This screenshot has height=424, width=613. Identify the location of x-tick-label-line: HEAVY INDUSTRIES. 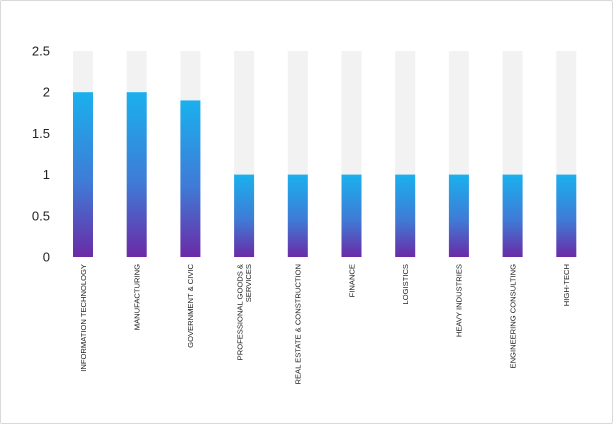
(459, 300).